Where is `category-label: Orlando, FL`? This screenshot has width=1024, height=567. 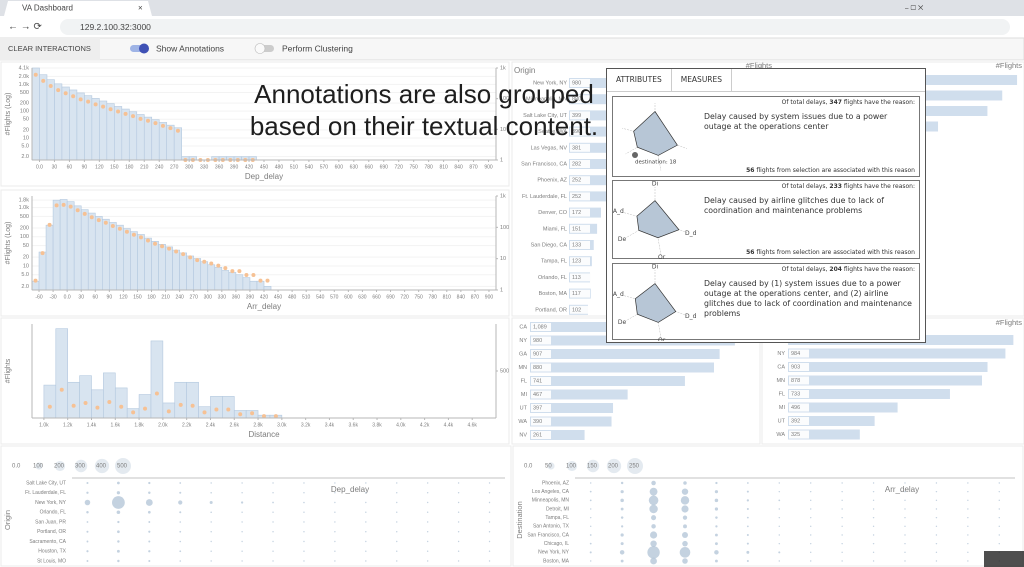 category-label: Orlando, FL is located at coordinates (53, 513).